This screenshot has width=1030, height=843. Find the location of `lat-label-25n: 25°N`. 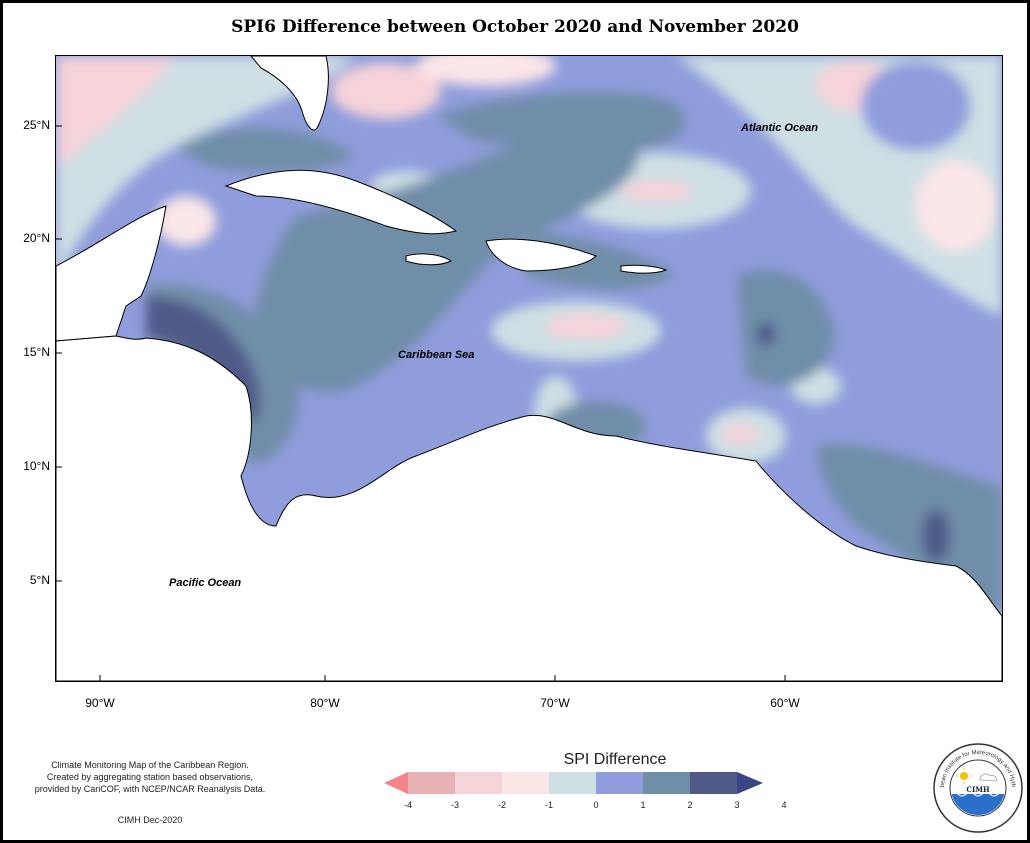

lat-label-25n: 25°N is located at coordinates (36, 125).